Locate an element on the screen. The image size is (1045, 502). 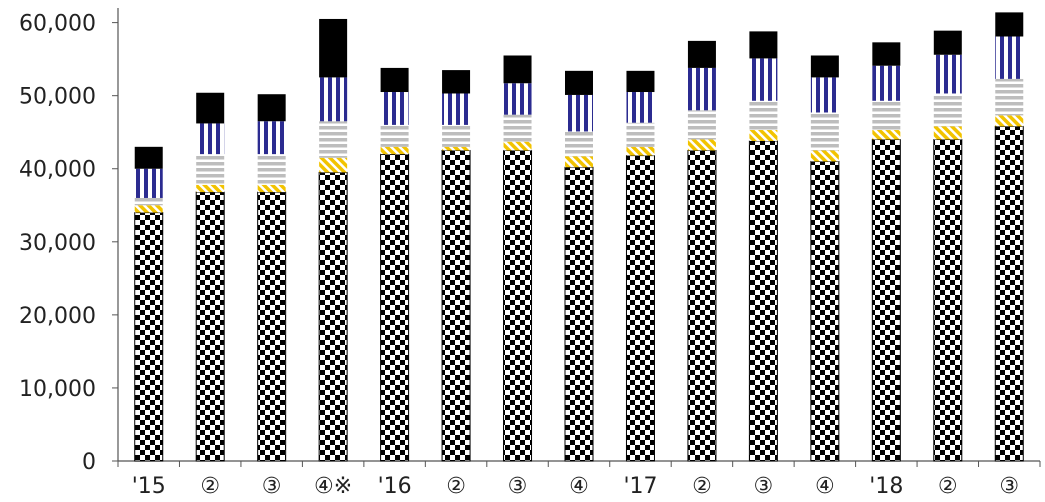
x-tick-label: '16 is located at coordinates (395, 486).